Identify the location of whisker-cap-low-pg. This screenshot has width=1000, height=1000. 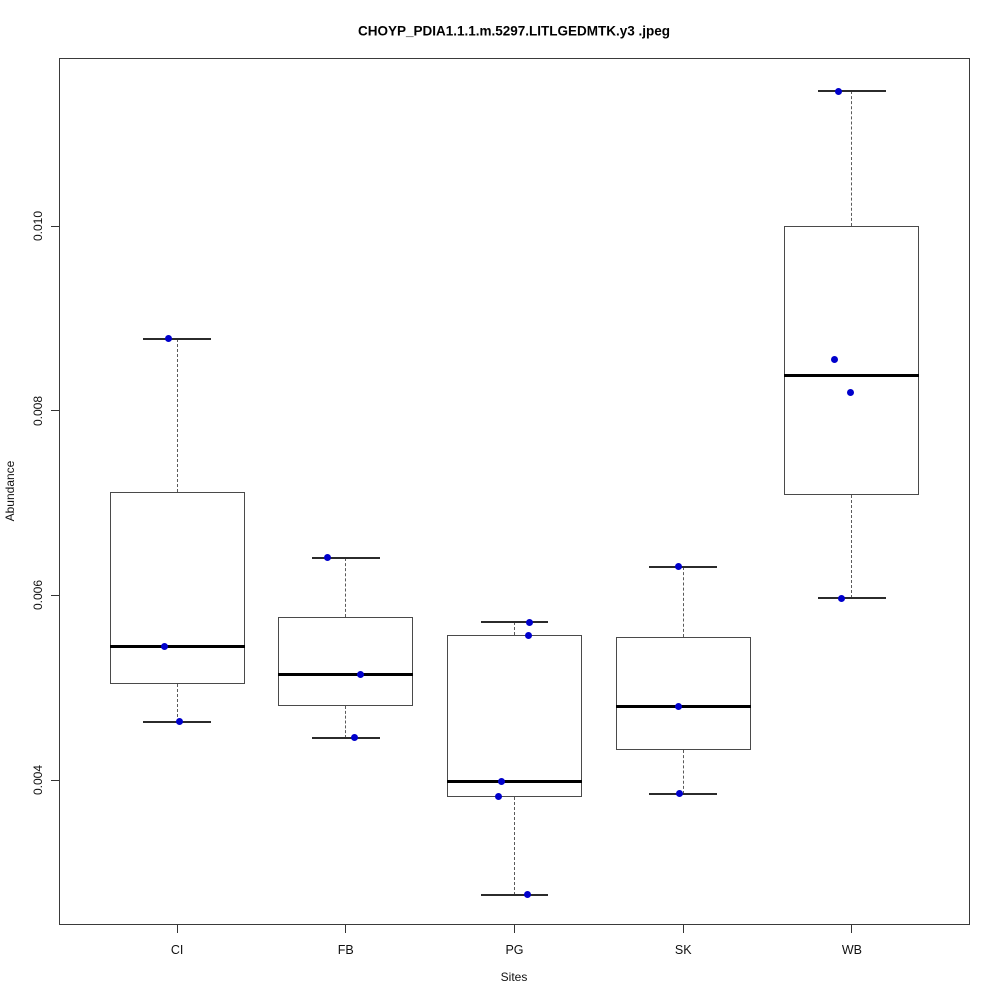
(514, 894).